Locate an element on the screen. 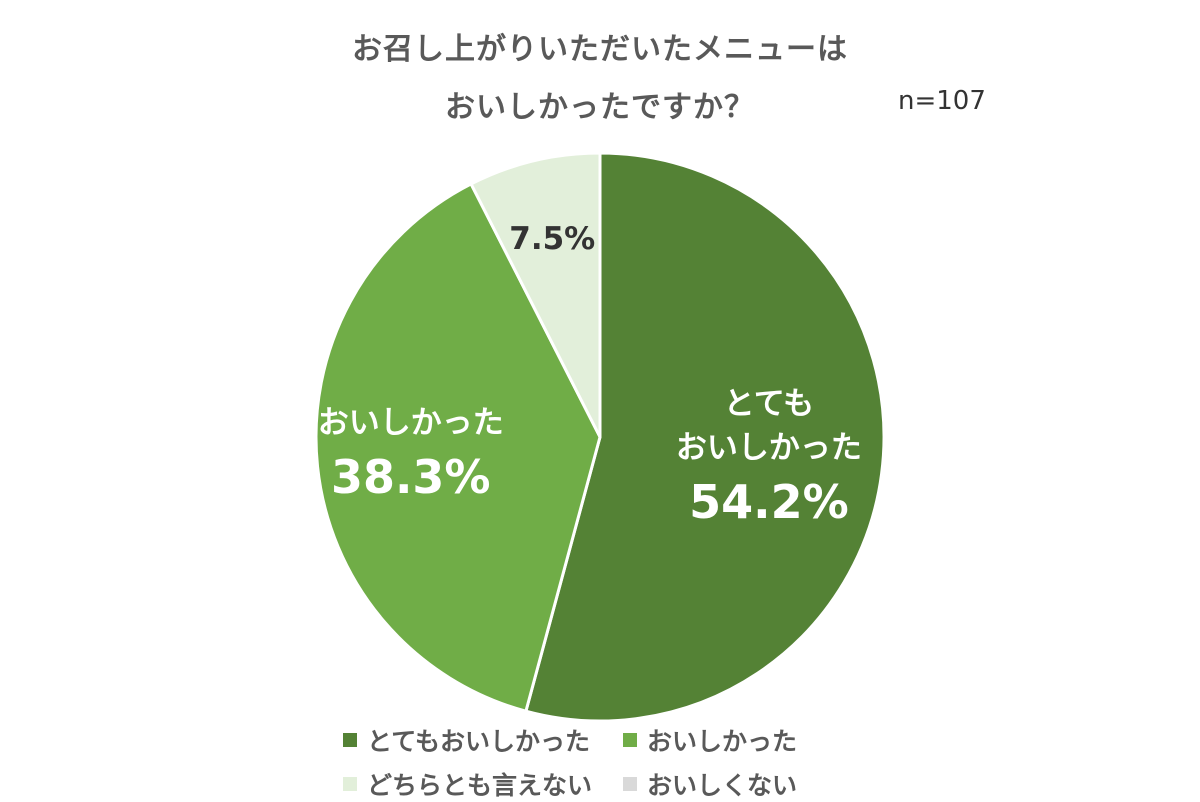 This screenshot has height=802, width=1200. legend-label-3: おいしくない is located at coordinates (722, 785).